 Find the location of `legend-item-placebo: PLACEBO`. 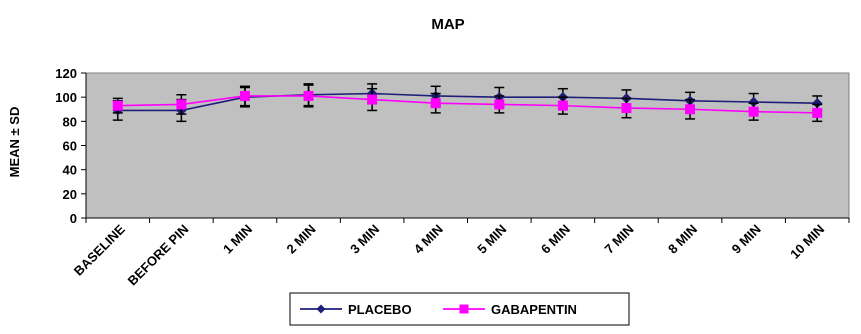

legend-item-placebo: PLACEBO is located at coordinates (356, 309).